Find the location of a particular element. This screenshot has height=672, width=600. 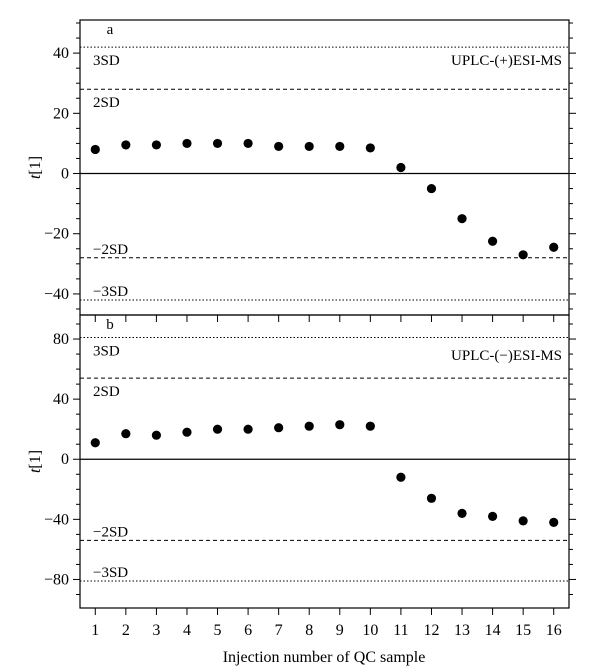

x-tick-label: 8 is located at coordinates (309, 630).